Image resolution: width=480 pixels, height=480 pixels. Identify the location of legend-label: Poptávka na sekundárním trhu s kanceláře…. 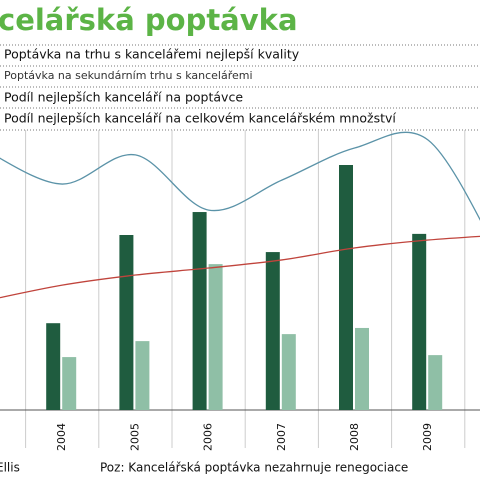
(128, 75).